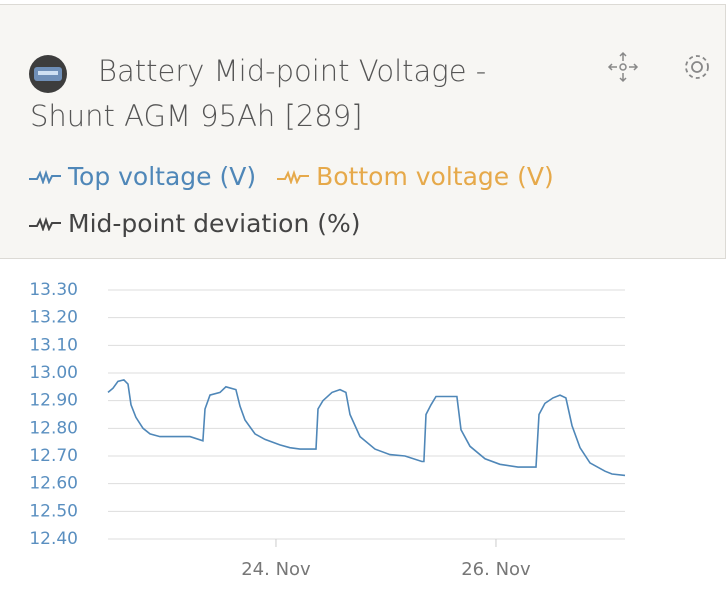 The height and width of the screenshot is (615, 727). Describe the element at coordinates (53, 373) in the screenshot. I see `y-tick-label: 13.00` at that location.